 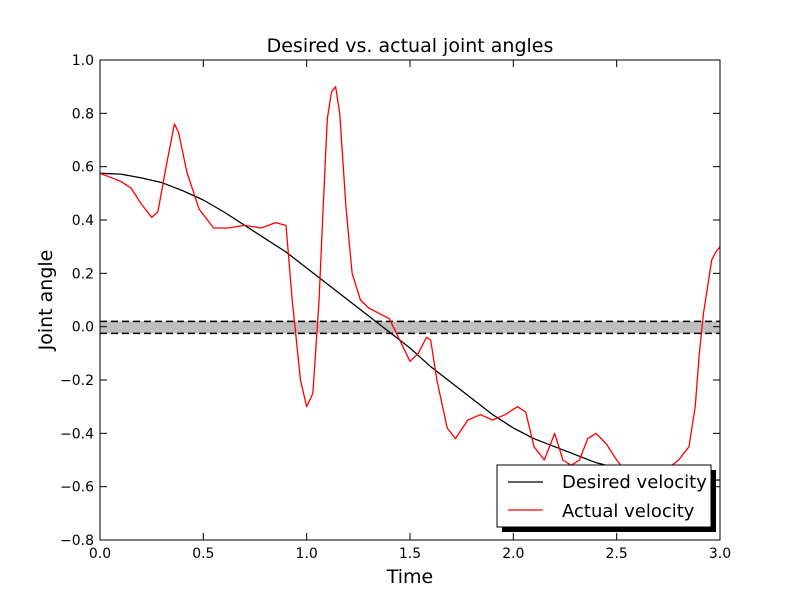 I want to click on tolerance-band, so click(x=410, y=327).